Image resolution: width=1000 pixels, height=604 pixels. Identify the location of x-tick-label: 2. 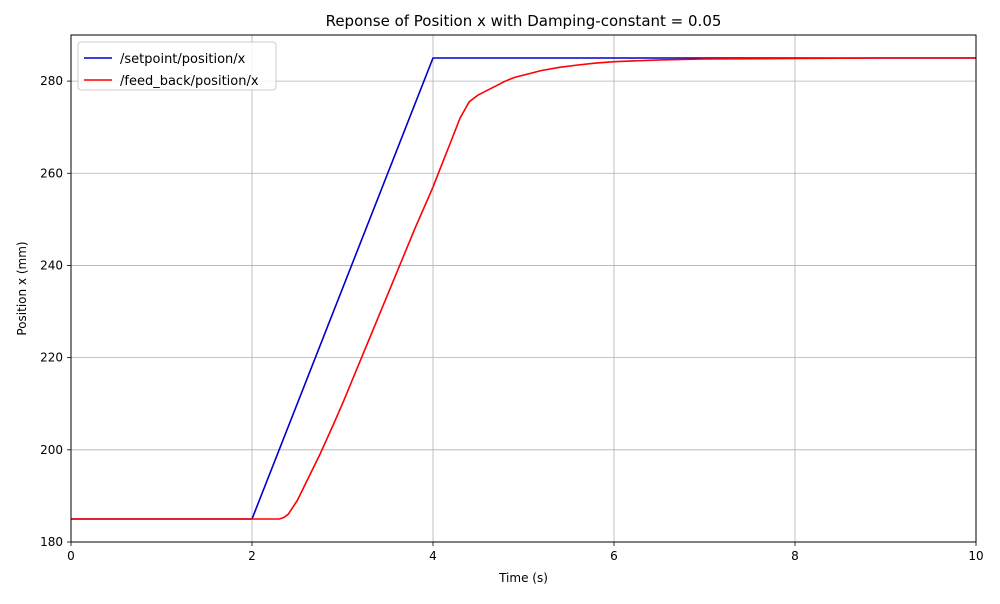
(252, 556).